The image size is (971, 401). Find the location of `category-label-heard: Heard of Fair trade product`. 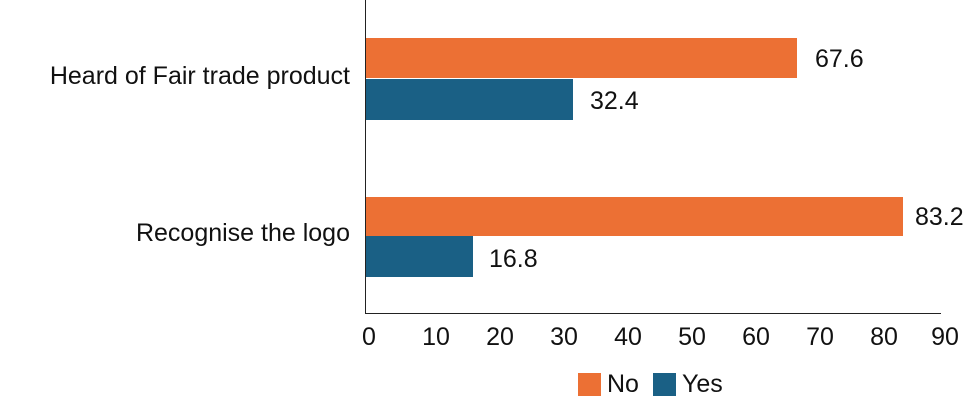

category-label-heard: Heard of Fair trade product is located at coordinates (199, 76).